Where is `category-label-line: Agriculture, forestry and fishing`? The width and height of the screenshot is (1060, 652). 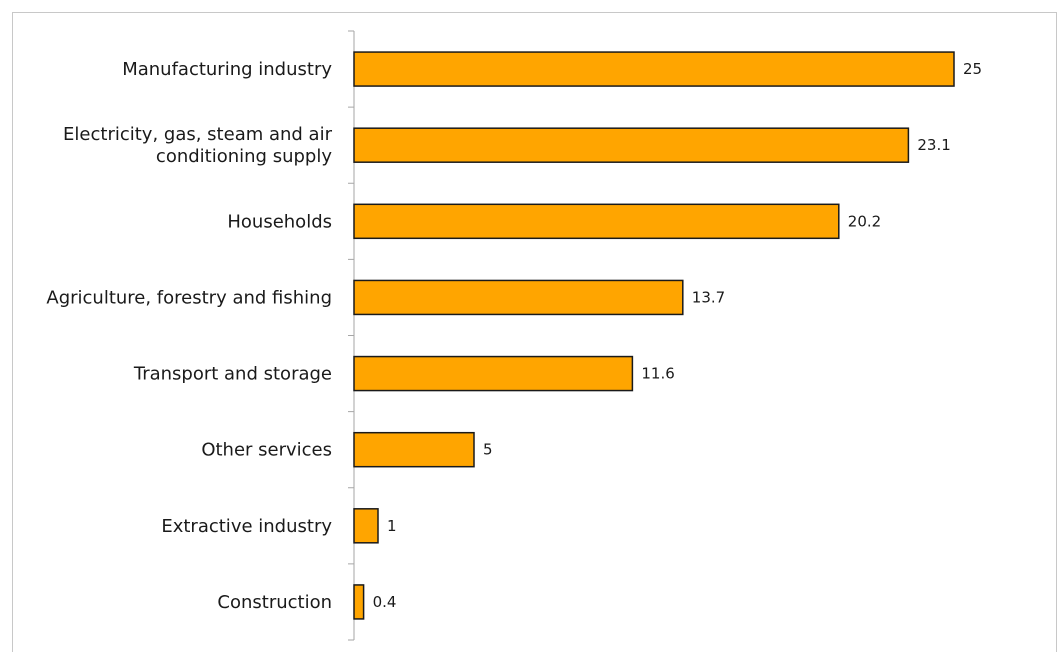
category-label-line: Agriculture, forestry and fishing is located at coordinates (189, 297).